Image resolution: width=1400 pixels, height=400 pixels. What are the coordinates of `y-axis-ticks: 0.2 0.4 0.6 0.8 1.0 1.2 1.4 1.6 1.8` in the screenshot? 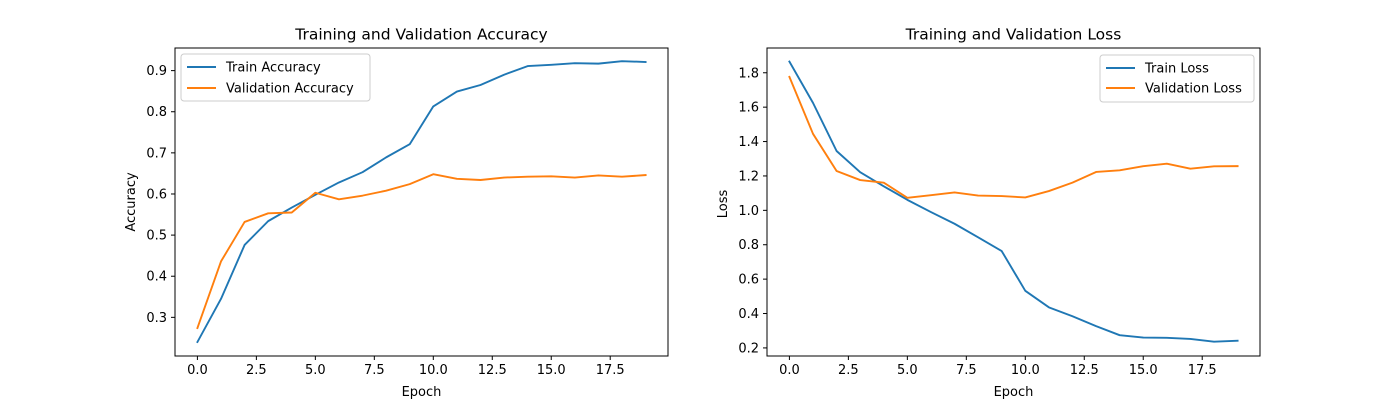 It's located at (752, 211).